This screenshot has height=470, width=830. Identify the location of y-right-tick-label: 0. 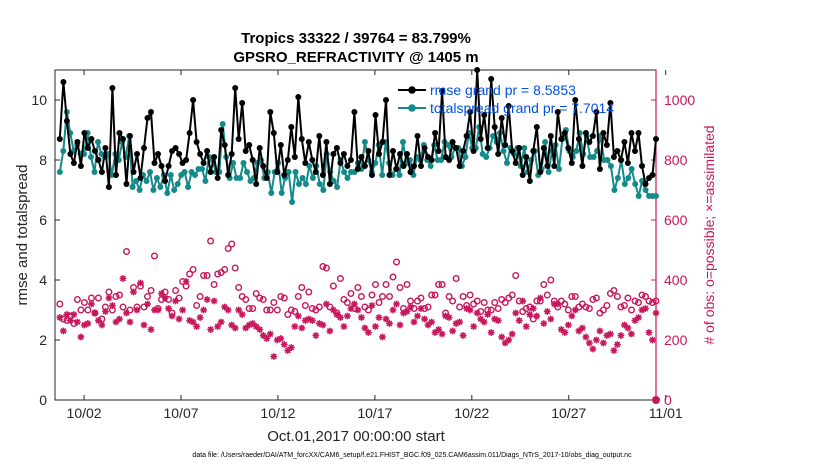
(668, 400).